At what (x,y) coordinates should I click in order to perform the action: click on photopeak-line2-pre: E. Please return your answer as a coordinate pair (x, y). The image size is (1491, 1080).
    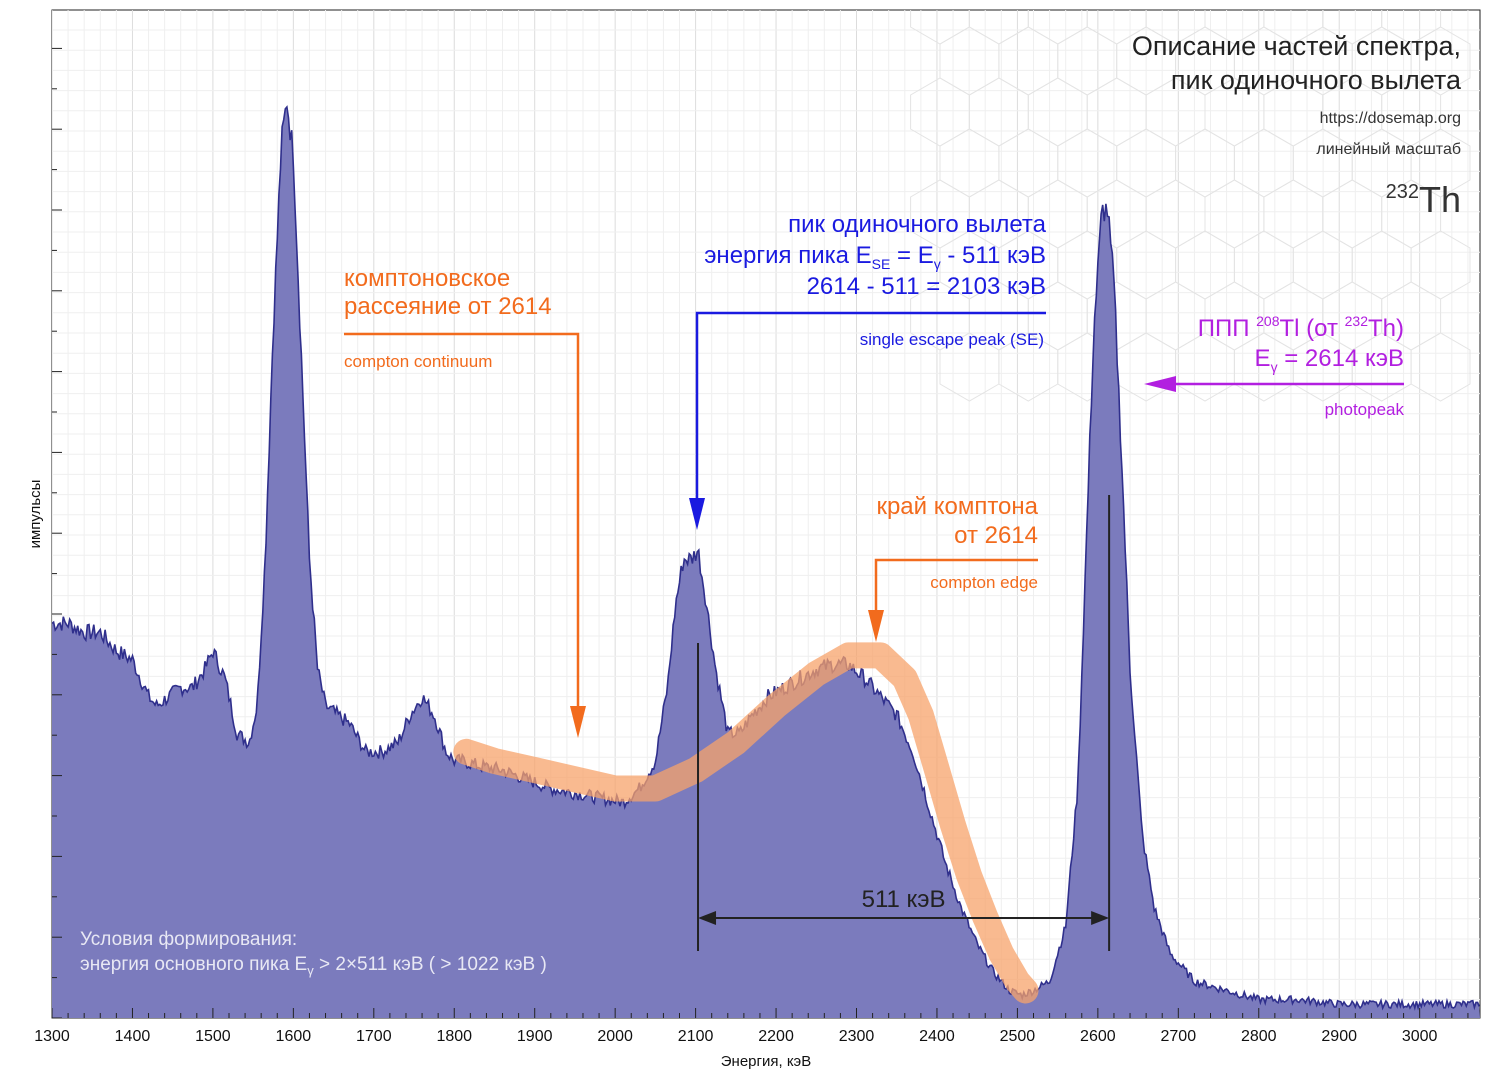
    Looking at the image, I should click on (1263, 358).